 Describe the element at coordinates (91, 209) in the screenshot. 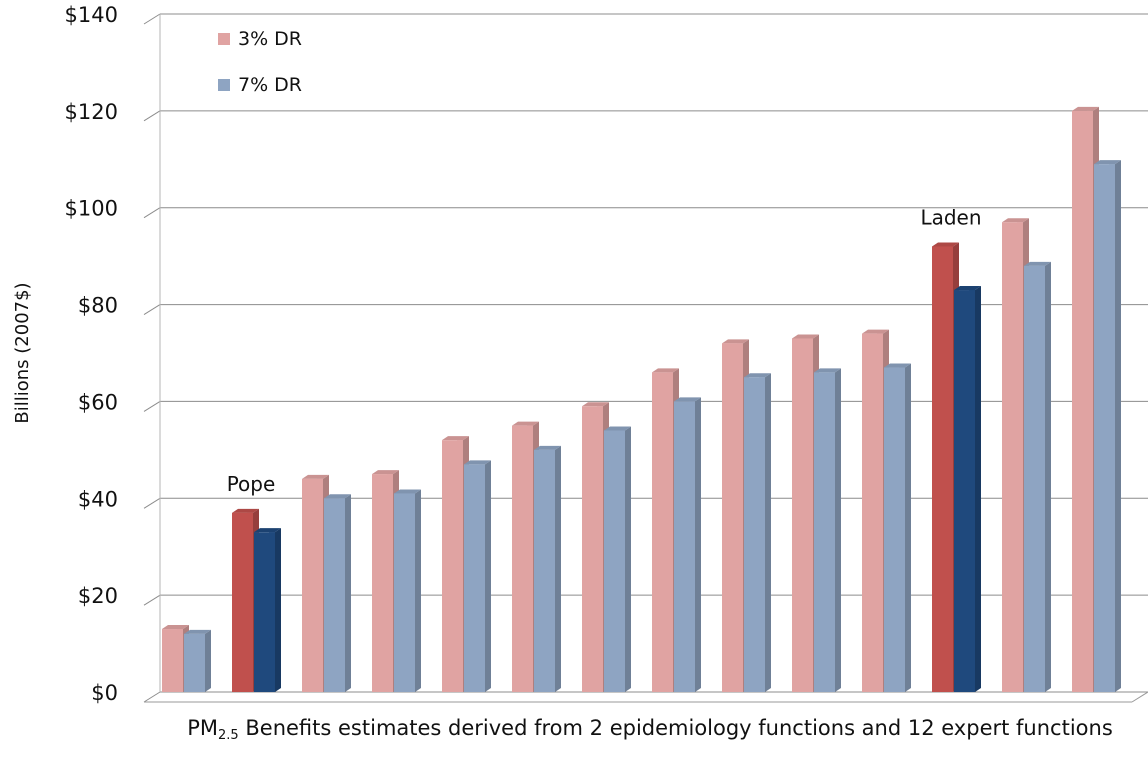

I see `y-tick-label: $100` at that location.